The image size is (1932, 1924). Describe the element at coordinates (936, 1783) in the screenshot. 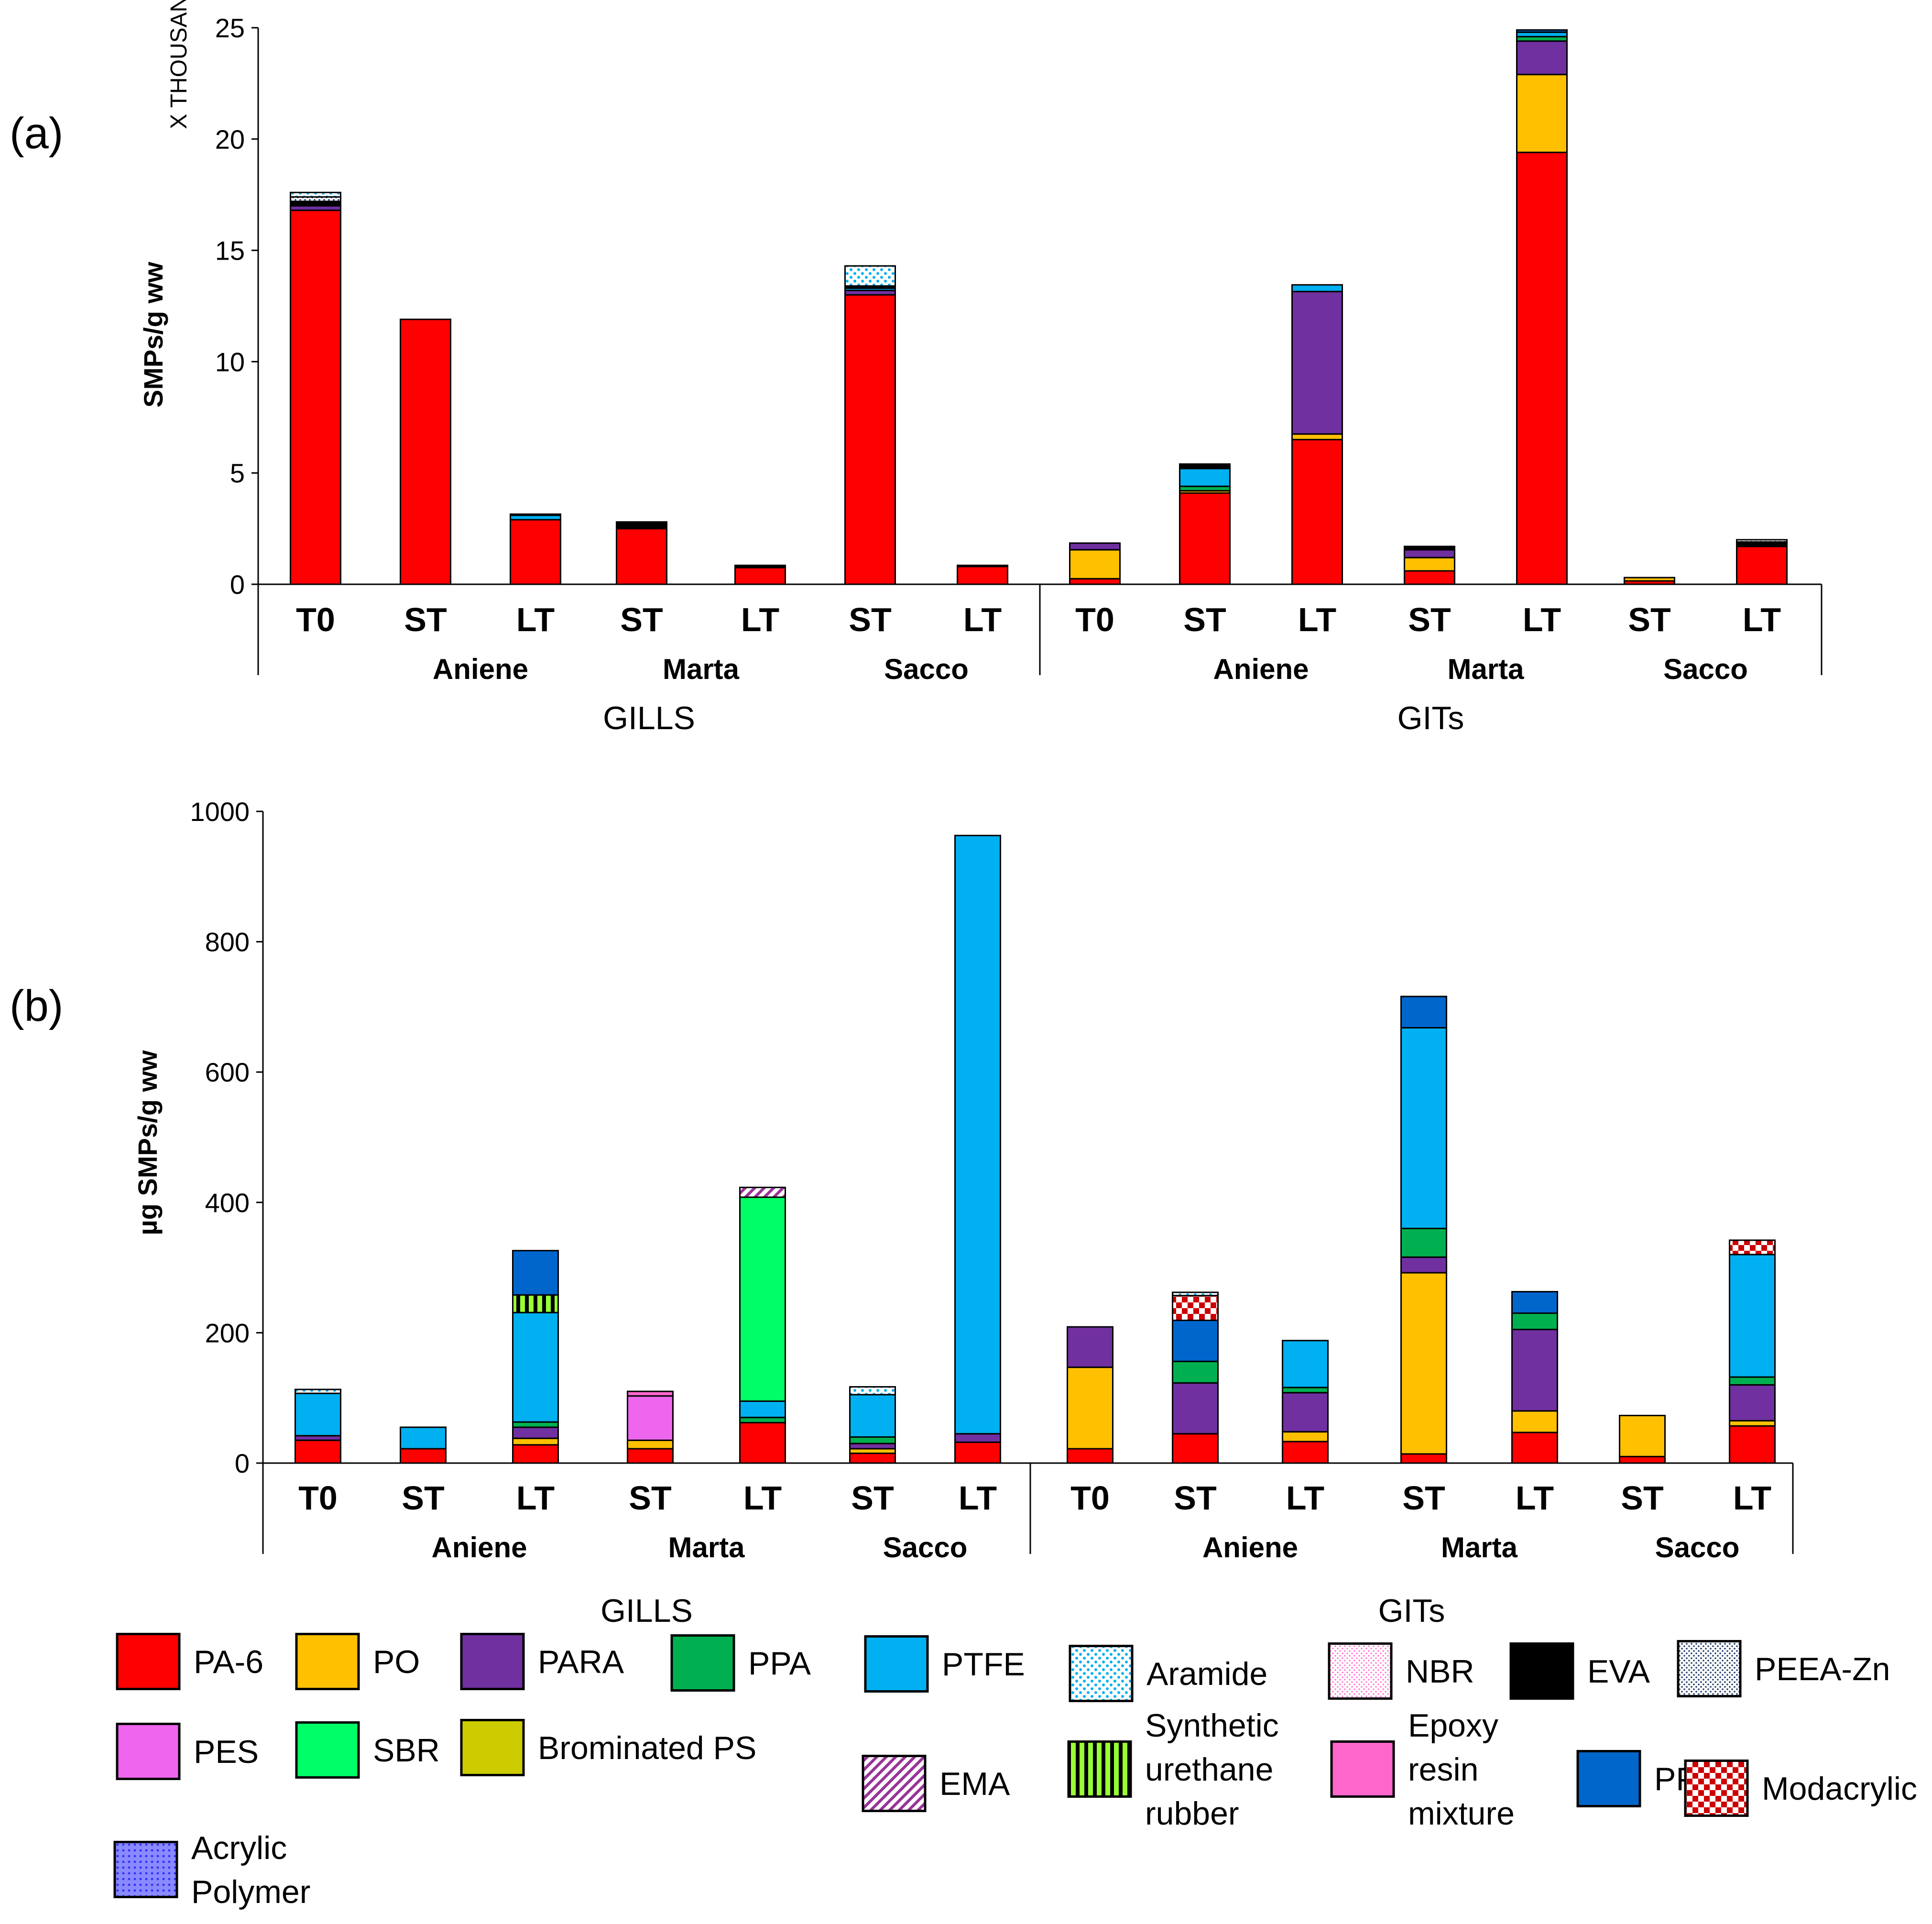

I see `legend-item-ema: EMA` at that location.